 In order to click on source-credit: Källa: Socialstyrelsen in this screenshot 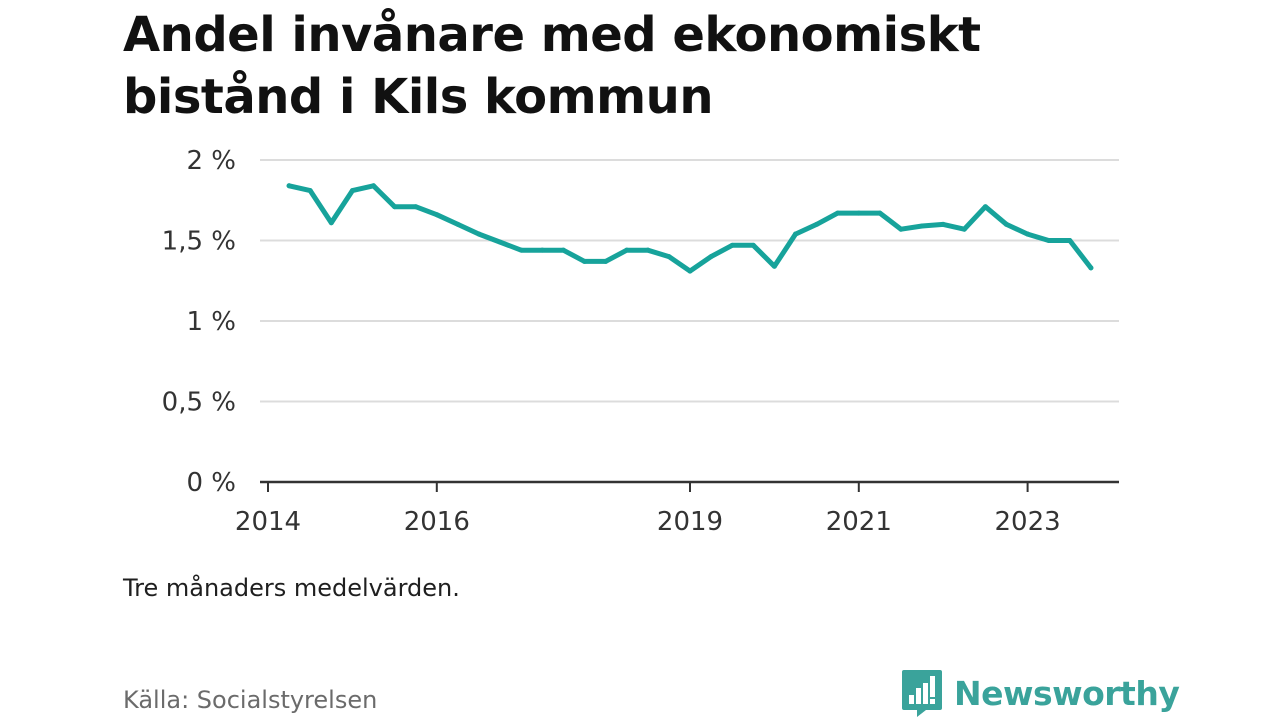, I will do `click(250, 700)`.